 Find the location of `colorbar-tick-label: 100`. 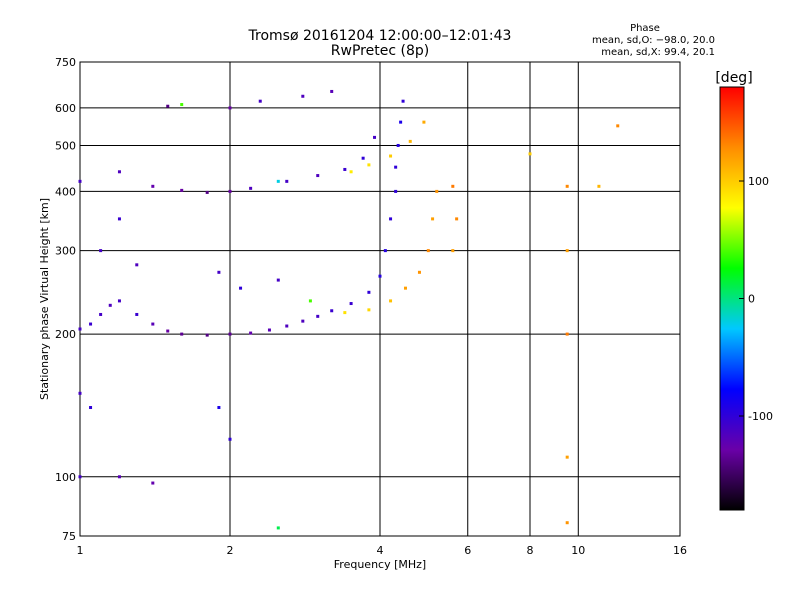

colorbar-tick-label: 100 is located at coordinates (758, 181).